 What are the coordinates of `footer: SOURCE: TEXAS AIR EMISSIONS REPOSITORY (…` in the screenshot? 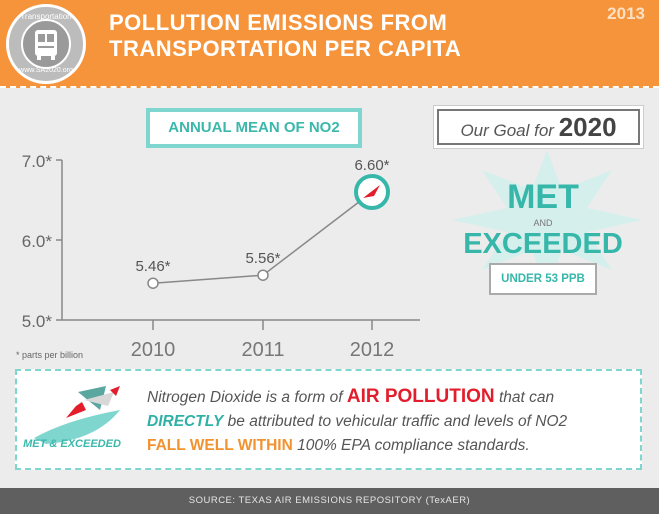 It's located at (329, 501).